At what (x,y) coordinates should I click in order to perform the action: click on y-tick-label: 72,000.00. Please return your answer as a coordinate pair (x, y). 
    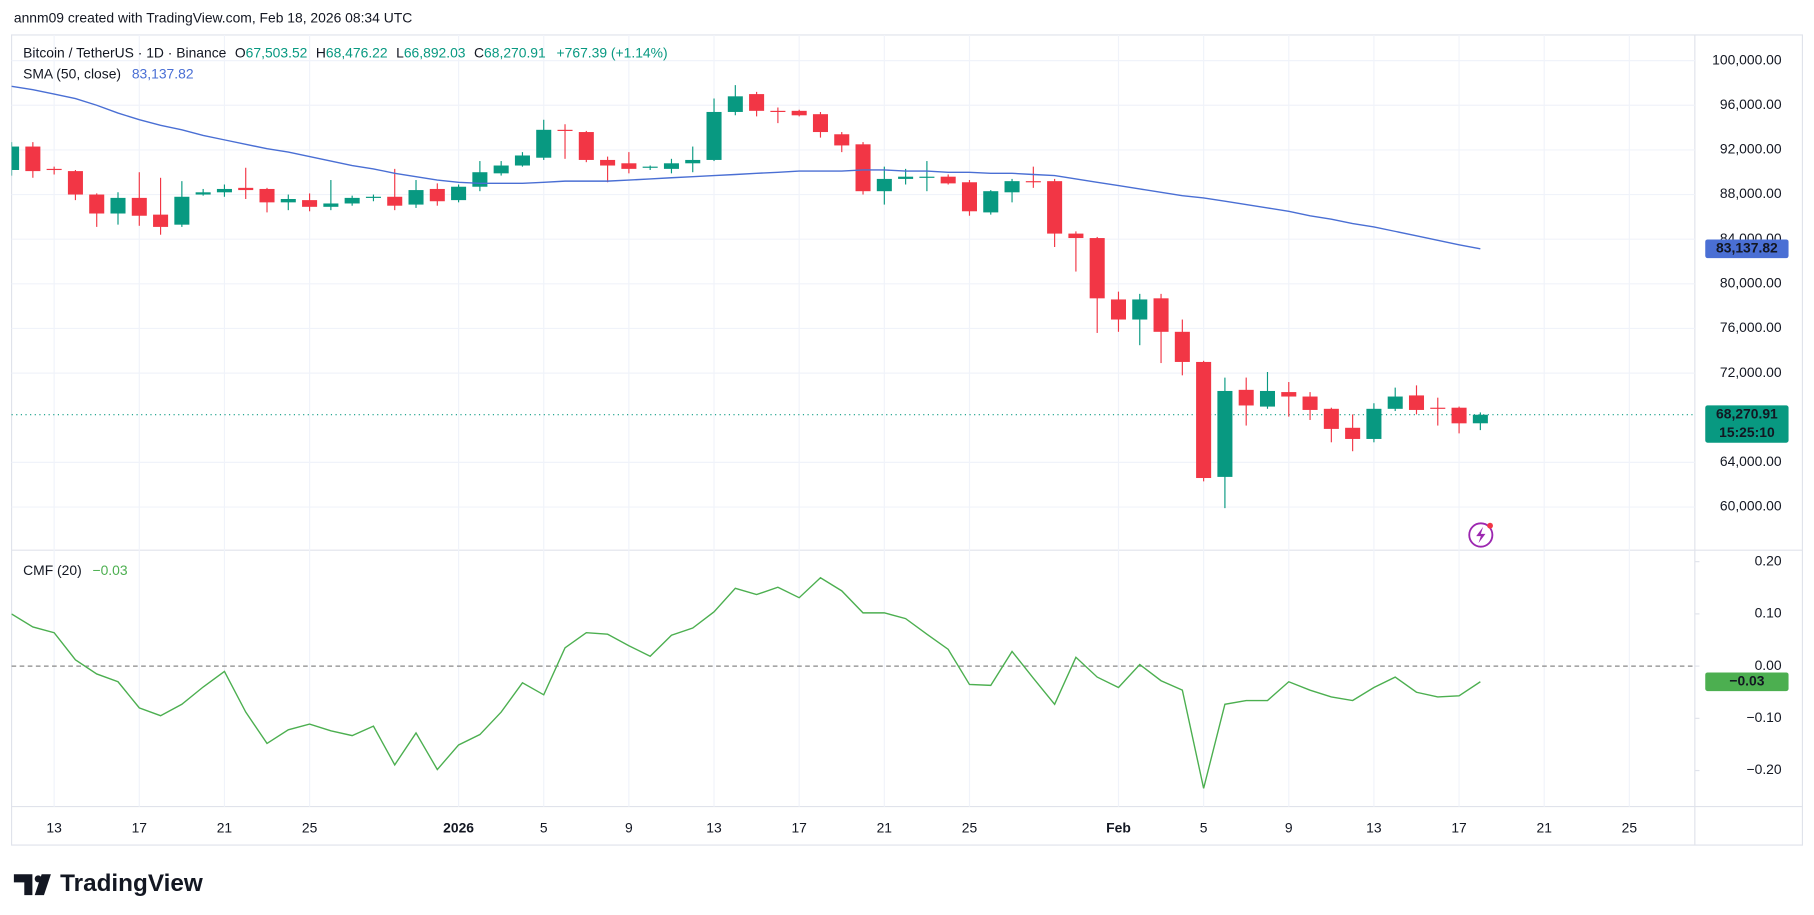
    Looking at the image, I should click on (1751, 372).